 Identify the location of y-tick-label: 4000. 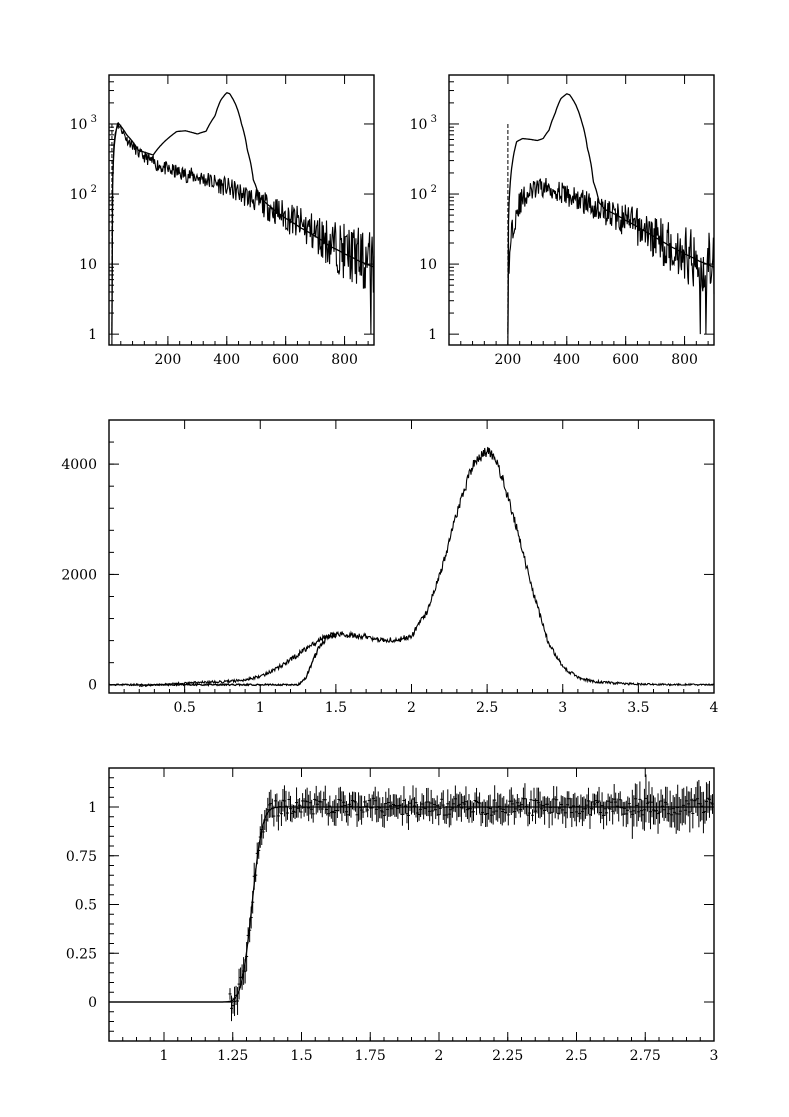
(79, 465).